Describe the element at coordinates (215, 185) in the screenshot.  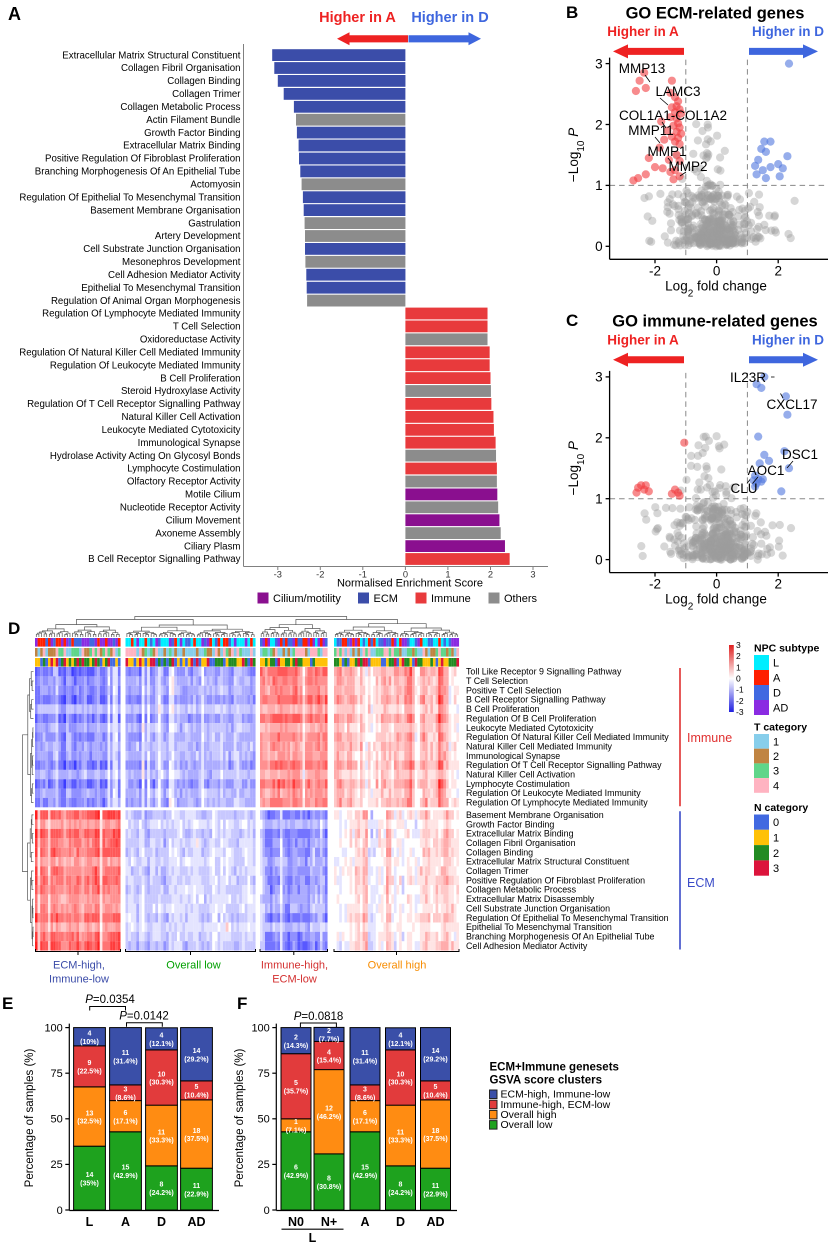
I see `svg-text: Actomyosin` at that location.